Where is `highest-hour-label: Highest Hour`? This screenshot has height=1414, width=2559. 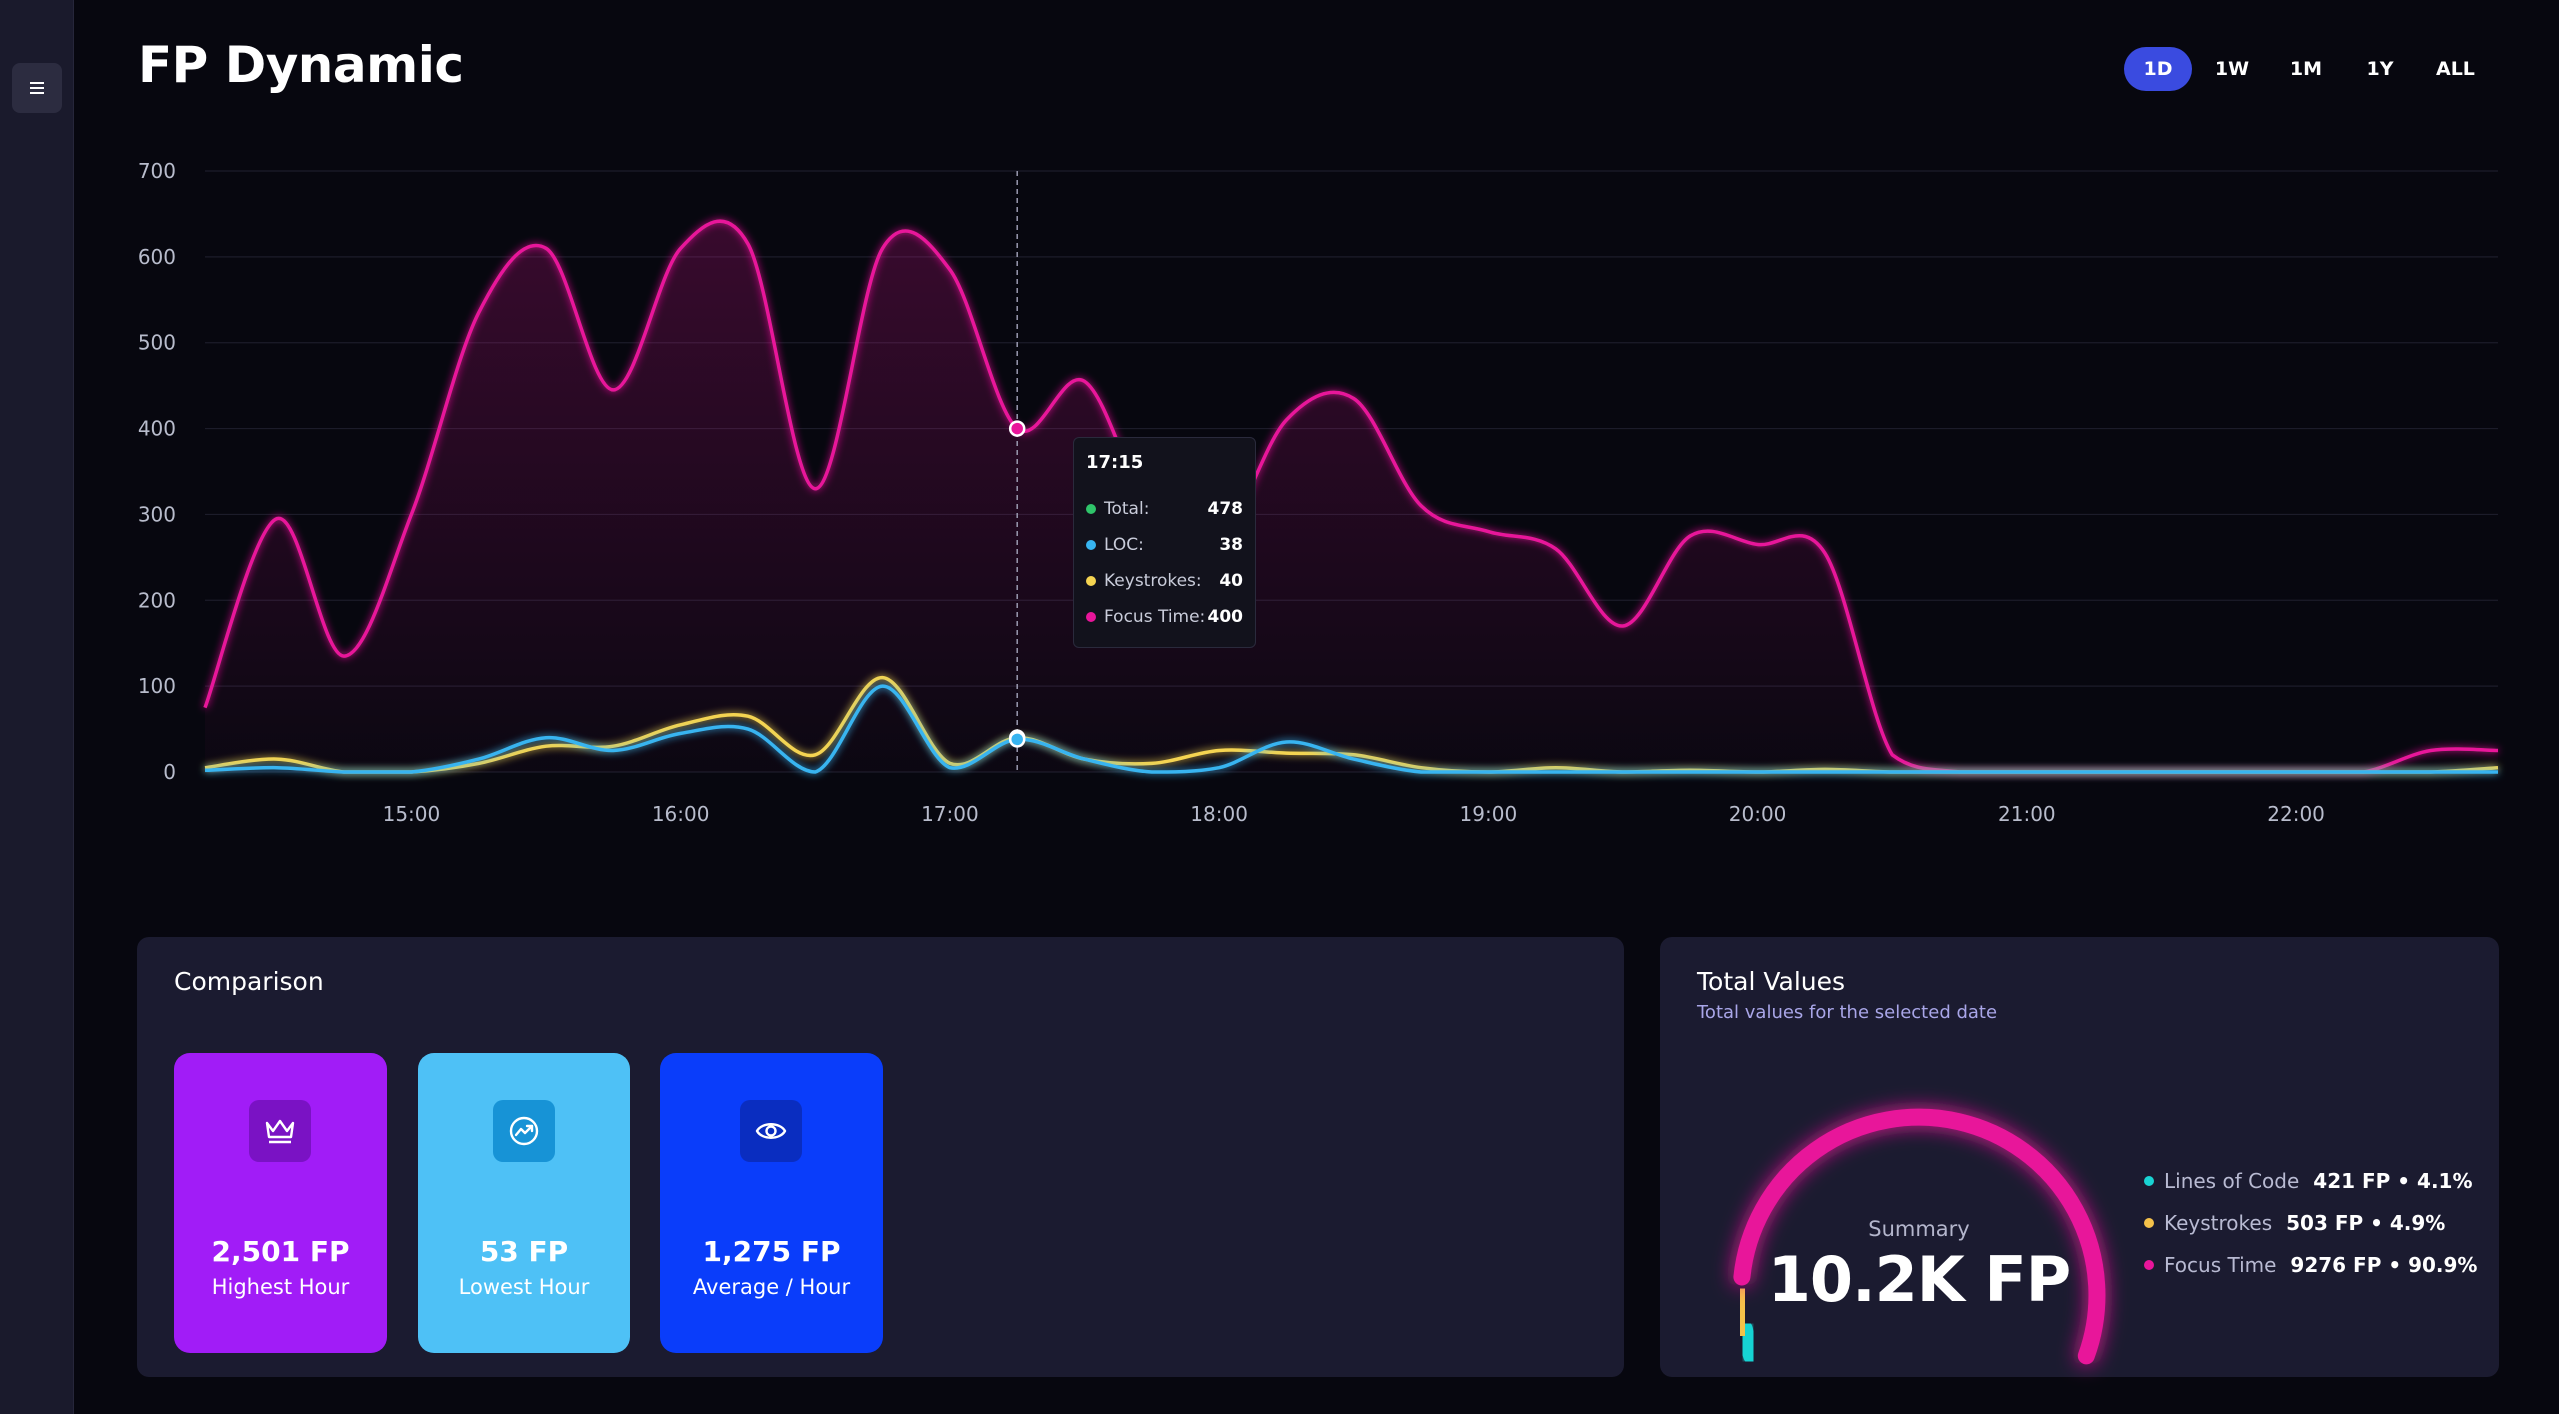
highest-hour-label: Highest Hour is located at coordinates (280, 1287).